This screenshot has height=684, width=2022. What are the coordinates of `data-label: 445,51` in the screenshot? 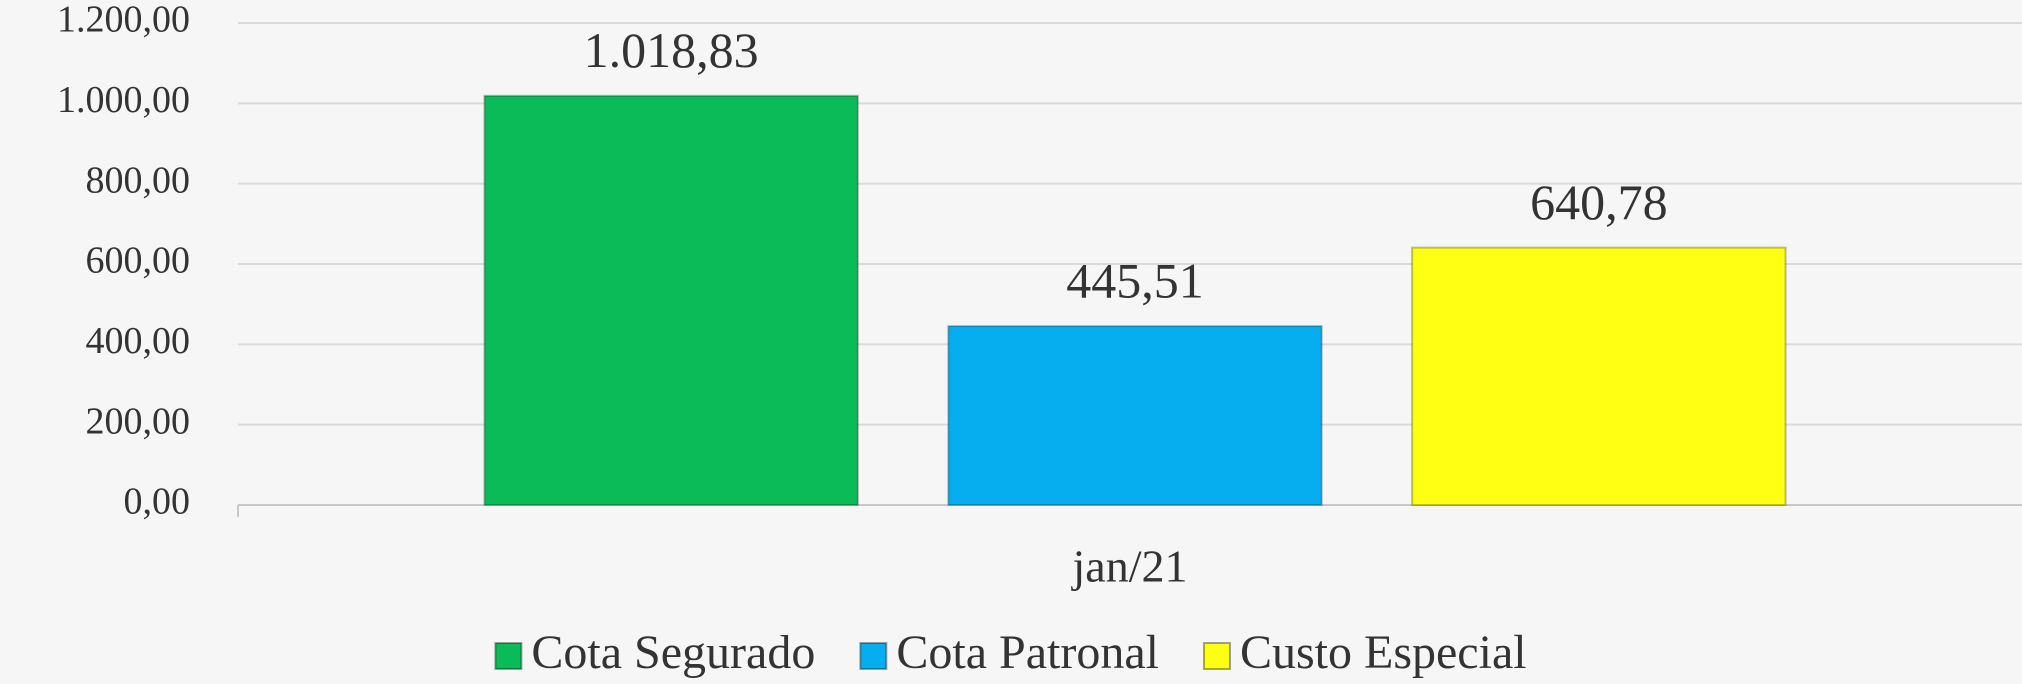 It's located at (1135, 281).